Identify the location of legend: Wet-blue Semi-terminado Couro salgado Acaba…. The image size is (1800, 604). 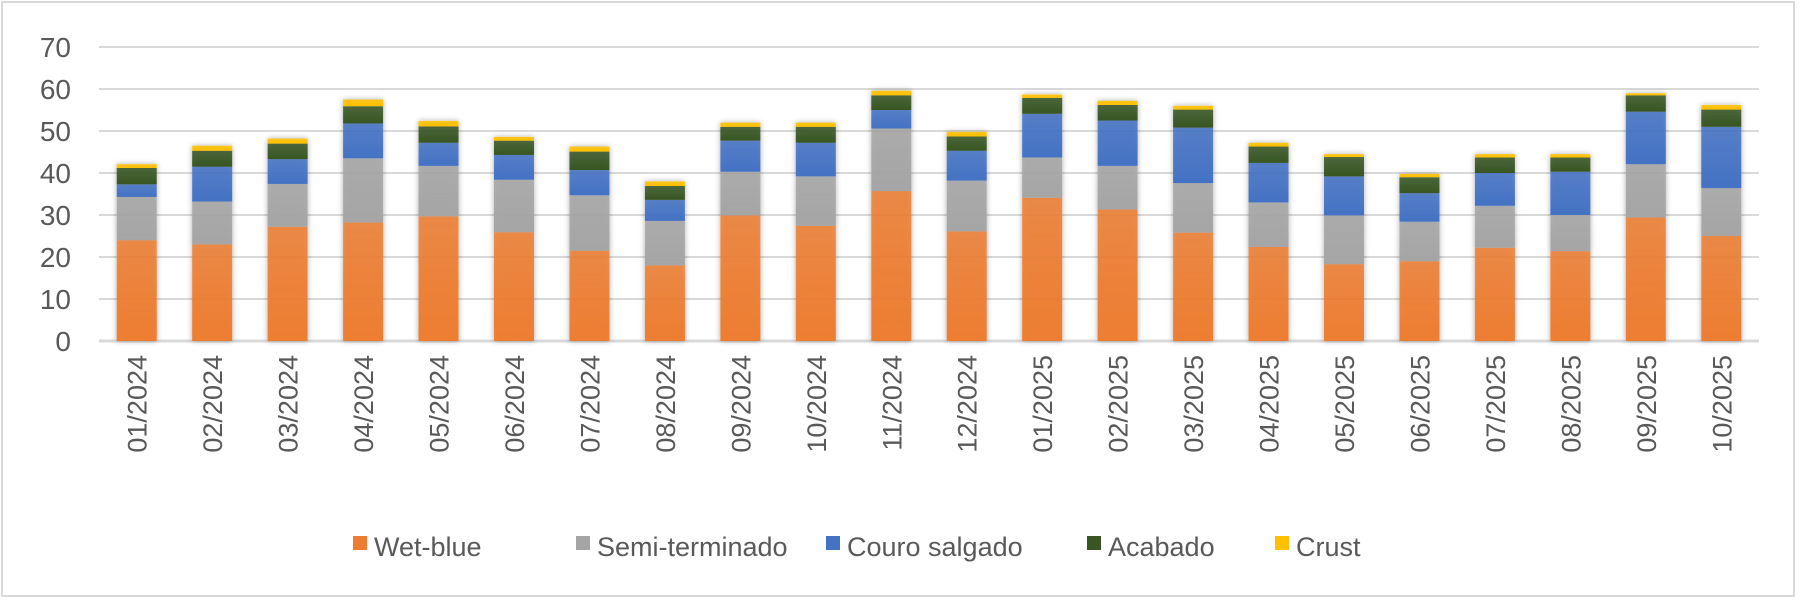
(857, 547).